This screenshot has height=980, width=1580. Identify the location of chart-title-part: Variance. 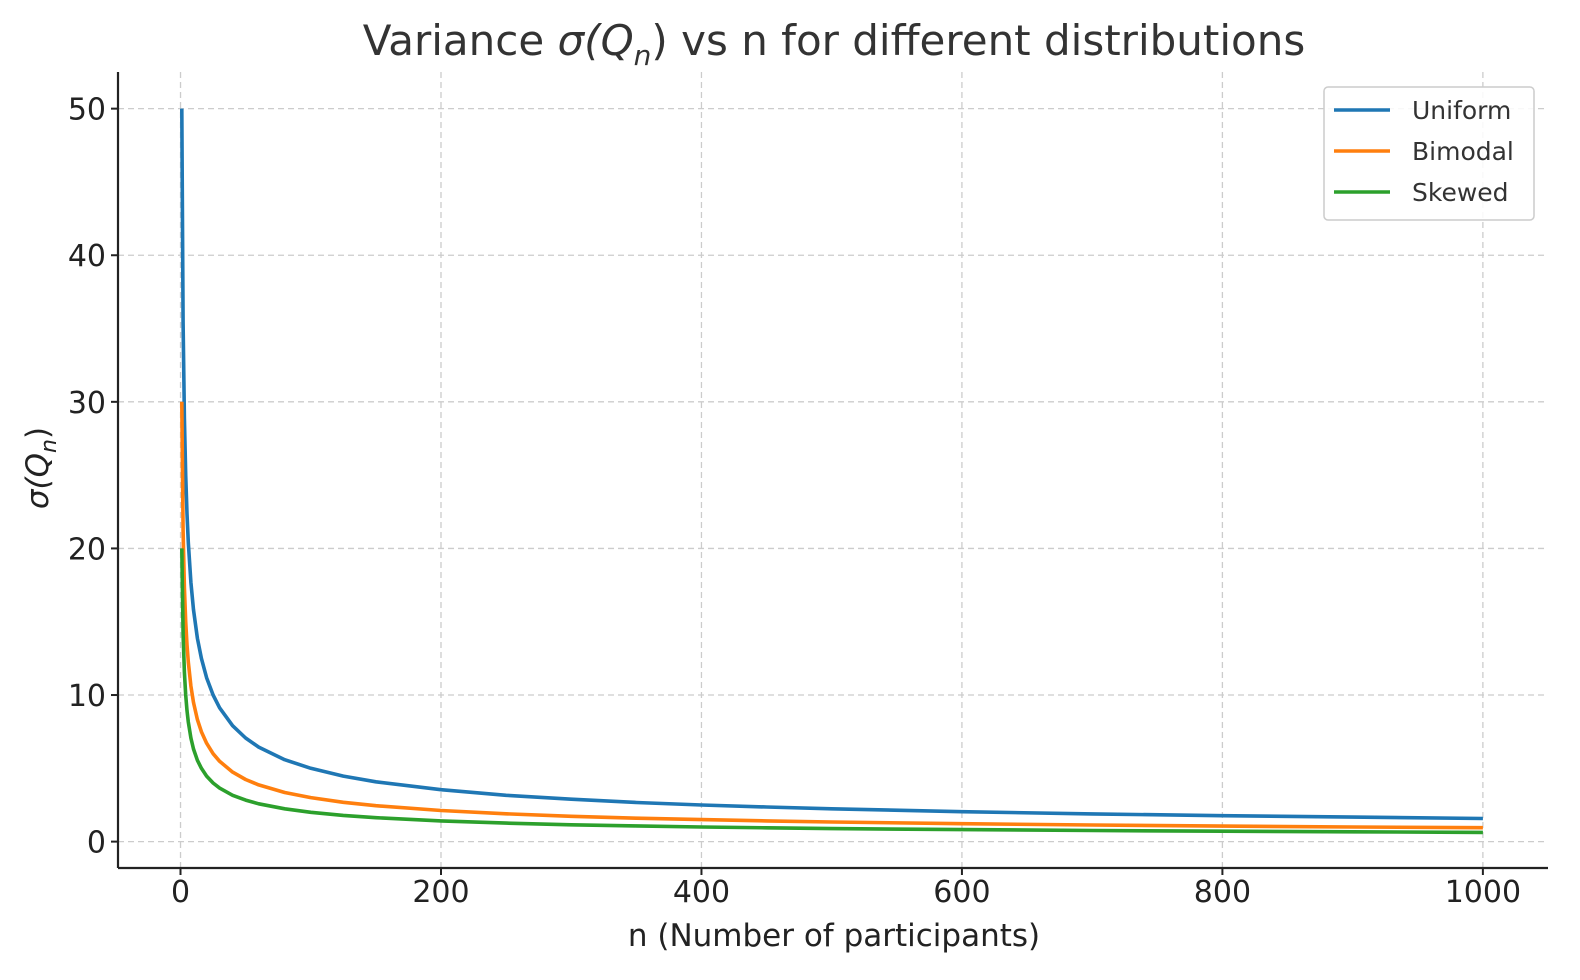
(460, 40).